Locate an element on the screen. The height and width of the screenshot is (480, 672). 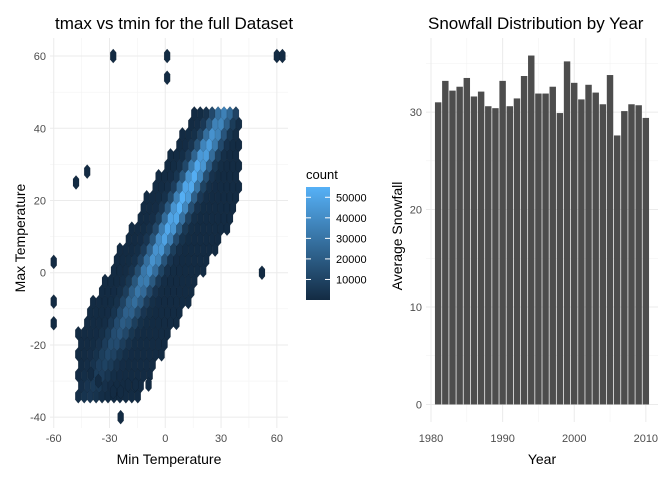
count-legend: count 10000 20000 30000 40000 50000 is located at coordinates (336, 233).